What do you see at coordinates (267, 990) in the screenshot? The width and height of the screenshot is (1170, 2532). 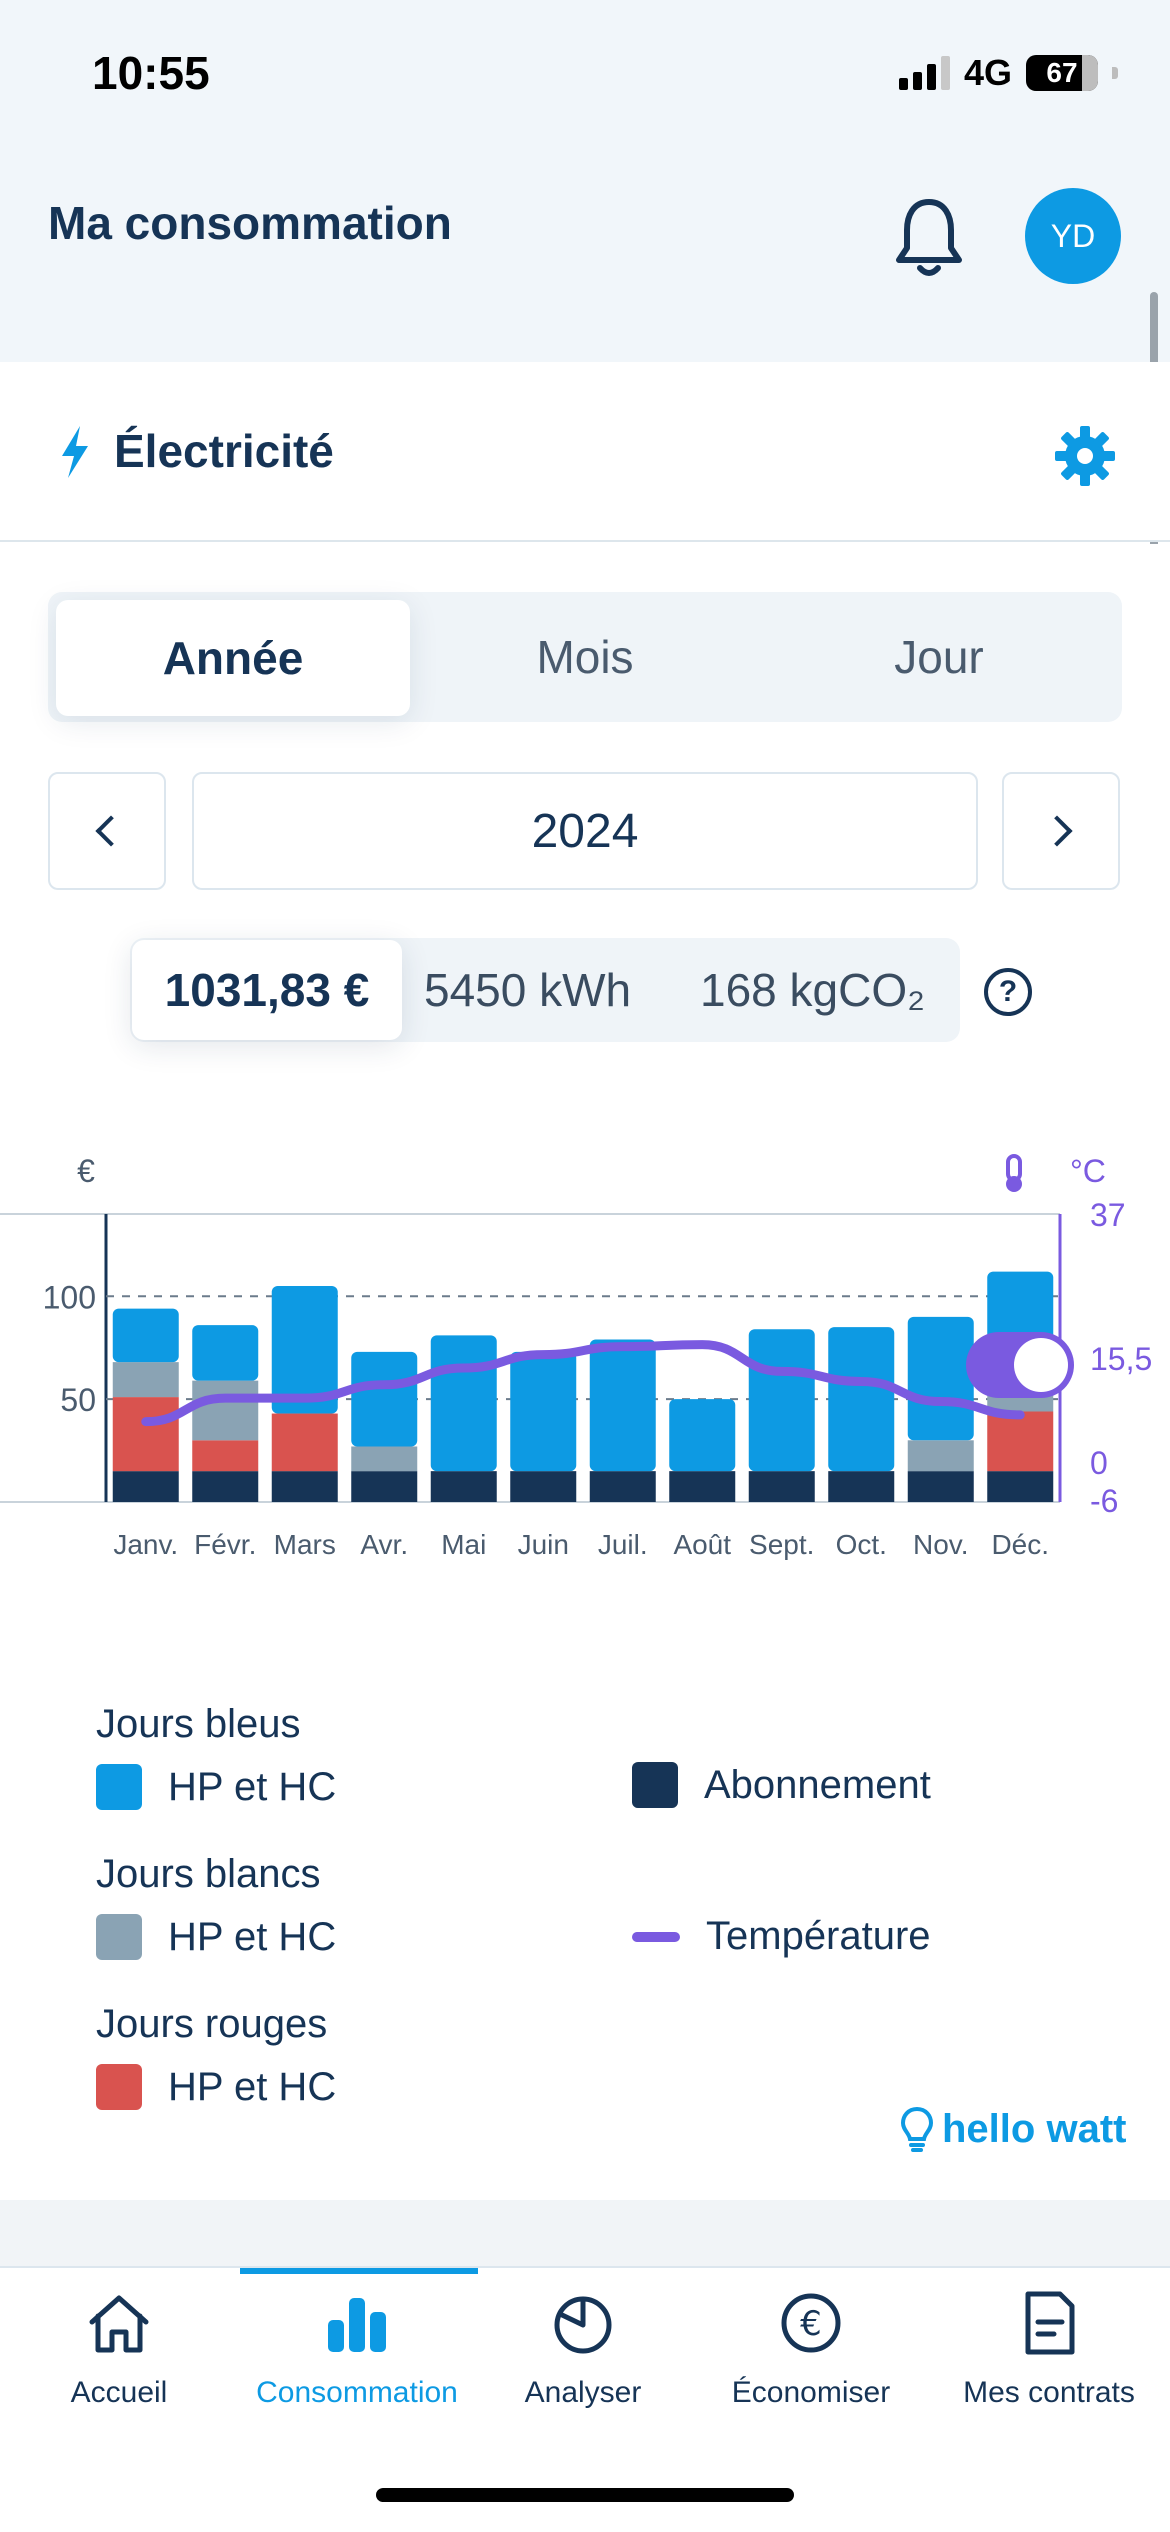 I see `summary-euro: 1031,83 €` at bounding box center [267, 990].